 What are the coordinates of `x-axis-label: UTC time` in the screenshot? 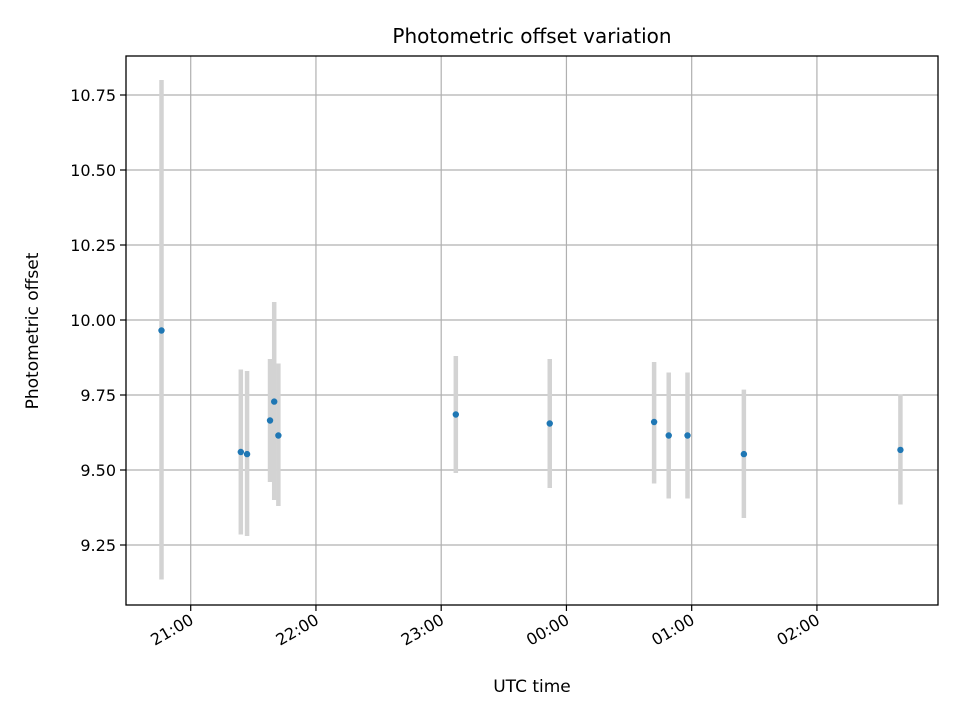 It's located at (532, 687).